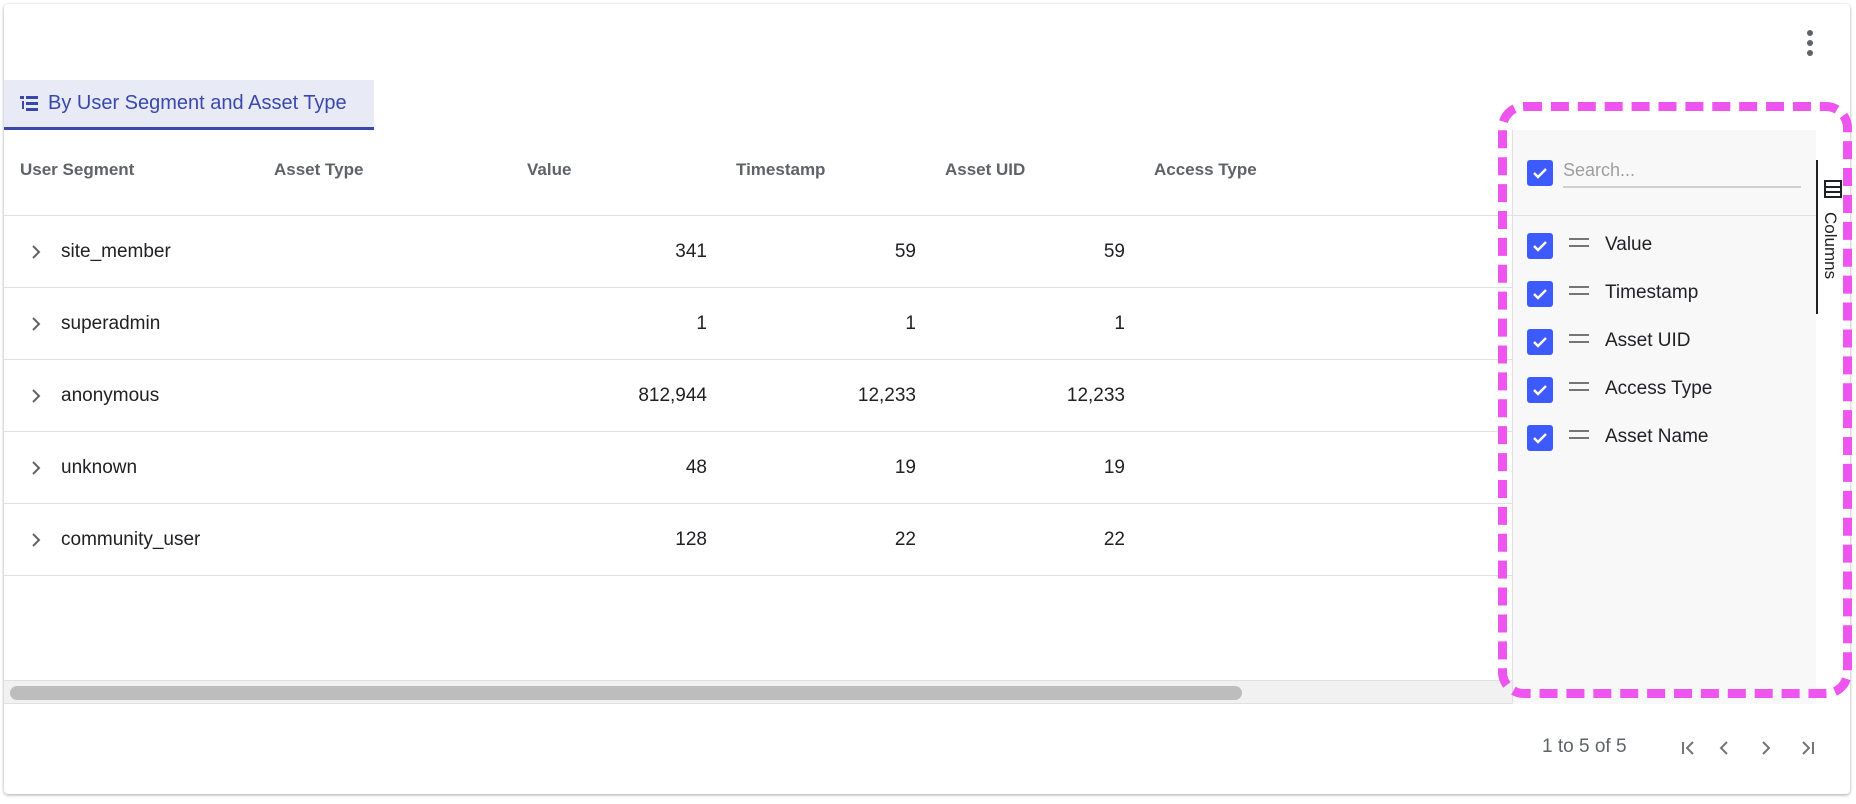 This screenshot has height=804, width=1856. I want to click on tab-user-segment-asset-type: By User Segment and Asset Type, so click(189, 105).